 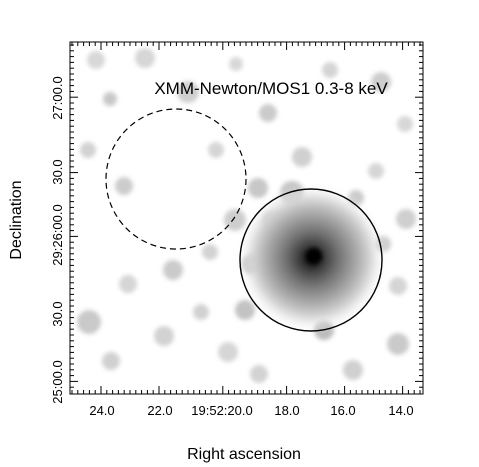 I want to click on y-axis-tick-labels: 25:00.0 30.0 29:26:00.0 30.0 27:00.0, so click(x=57, y=239).